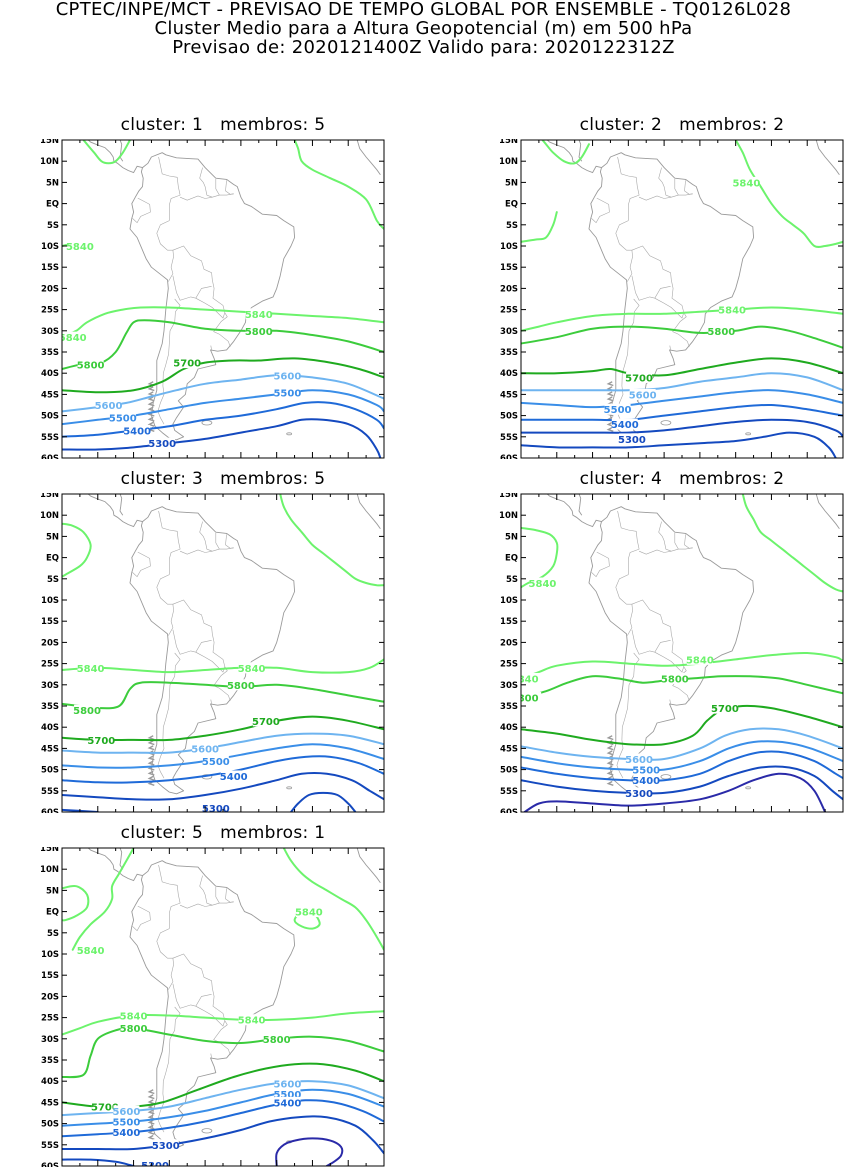 This screenshot has height=1167, width=847. I want to click on y-tick-label: 20S, so click(50, 289).